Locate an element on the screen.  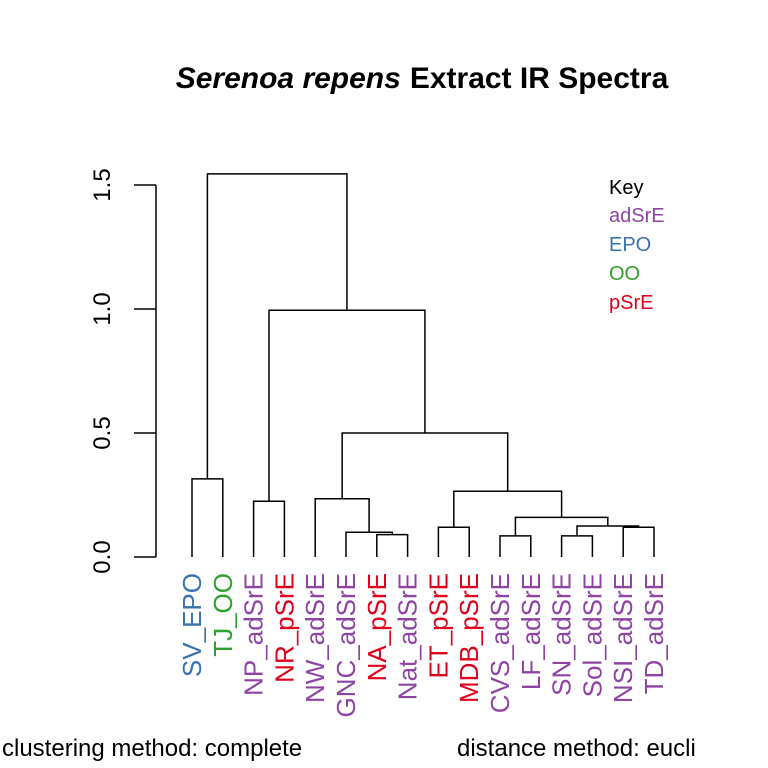
leaf-label: LF_adSrE is located at coordinates (531, 631).